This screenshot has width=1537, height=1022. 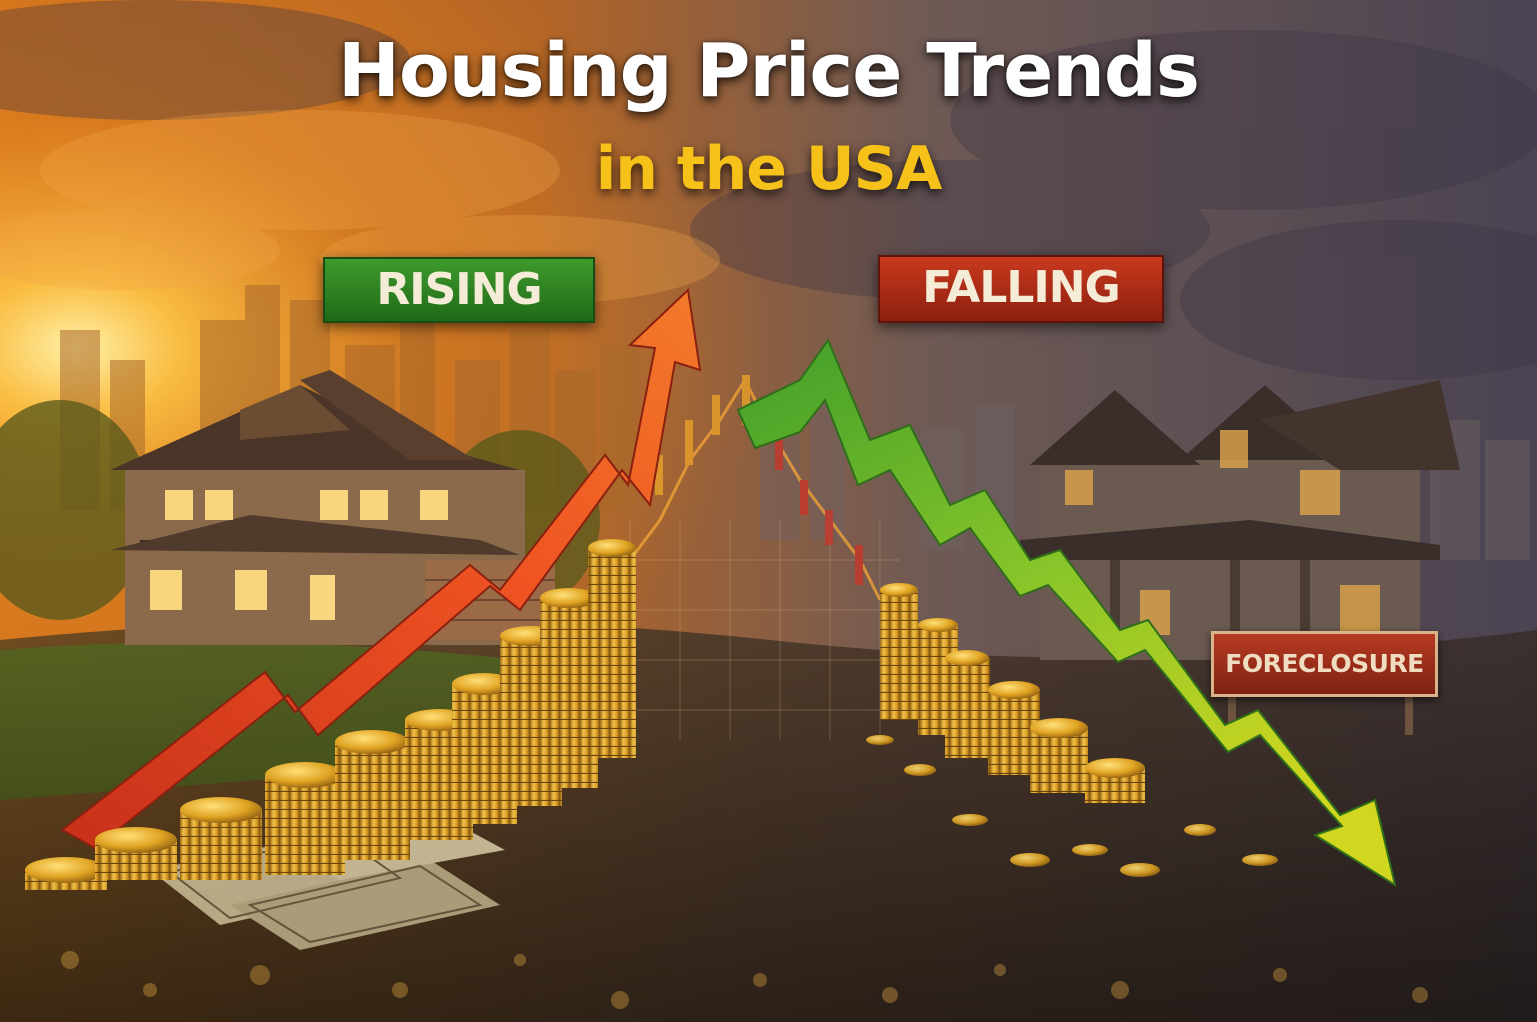 I want to click on foreclosure-sign: FORECLOSURE, so click(x=1324, y=664).